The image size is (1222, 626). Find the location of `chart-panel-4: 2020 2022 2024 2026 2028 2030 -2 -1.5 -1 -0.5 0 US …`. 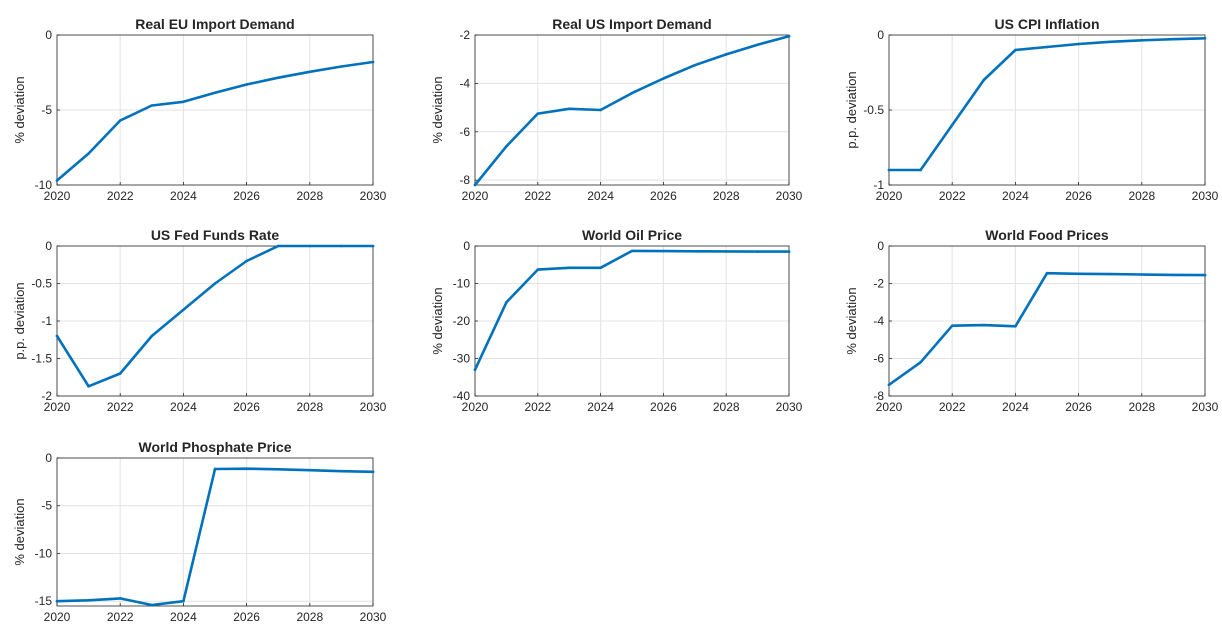

chart-panel-4: 2020 2022 2024 2026 2028 2030 -2 -1.5 -1 -0.5 0 US … is located at coordinates (199, 320).